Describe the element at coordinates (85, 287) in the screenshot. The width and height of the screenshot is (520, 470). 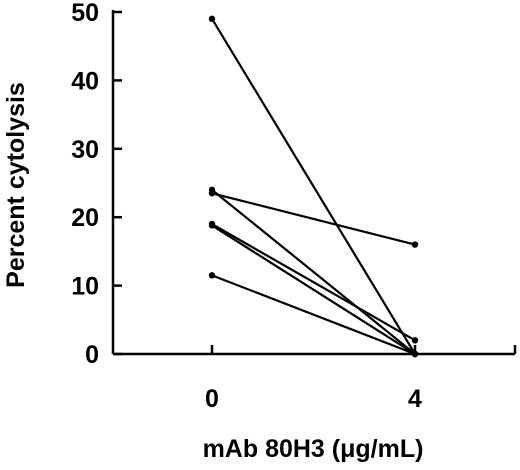
I see `y-tick-label: 10` at that location.